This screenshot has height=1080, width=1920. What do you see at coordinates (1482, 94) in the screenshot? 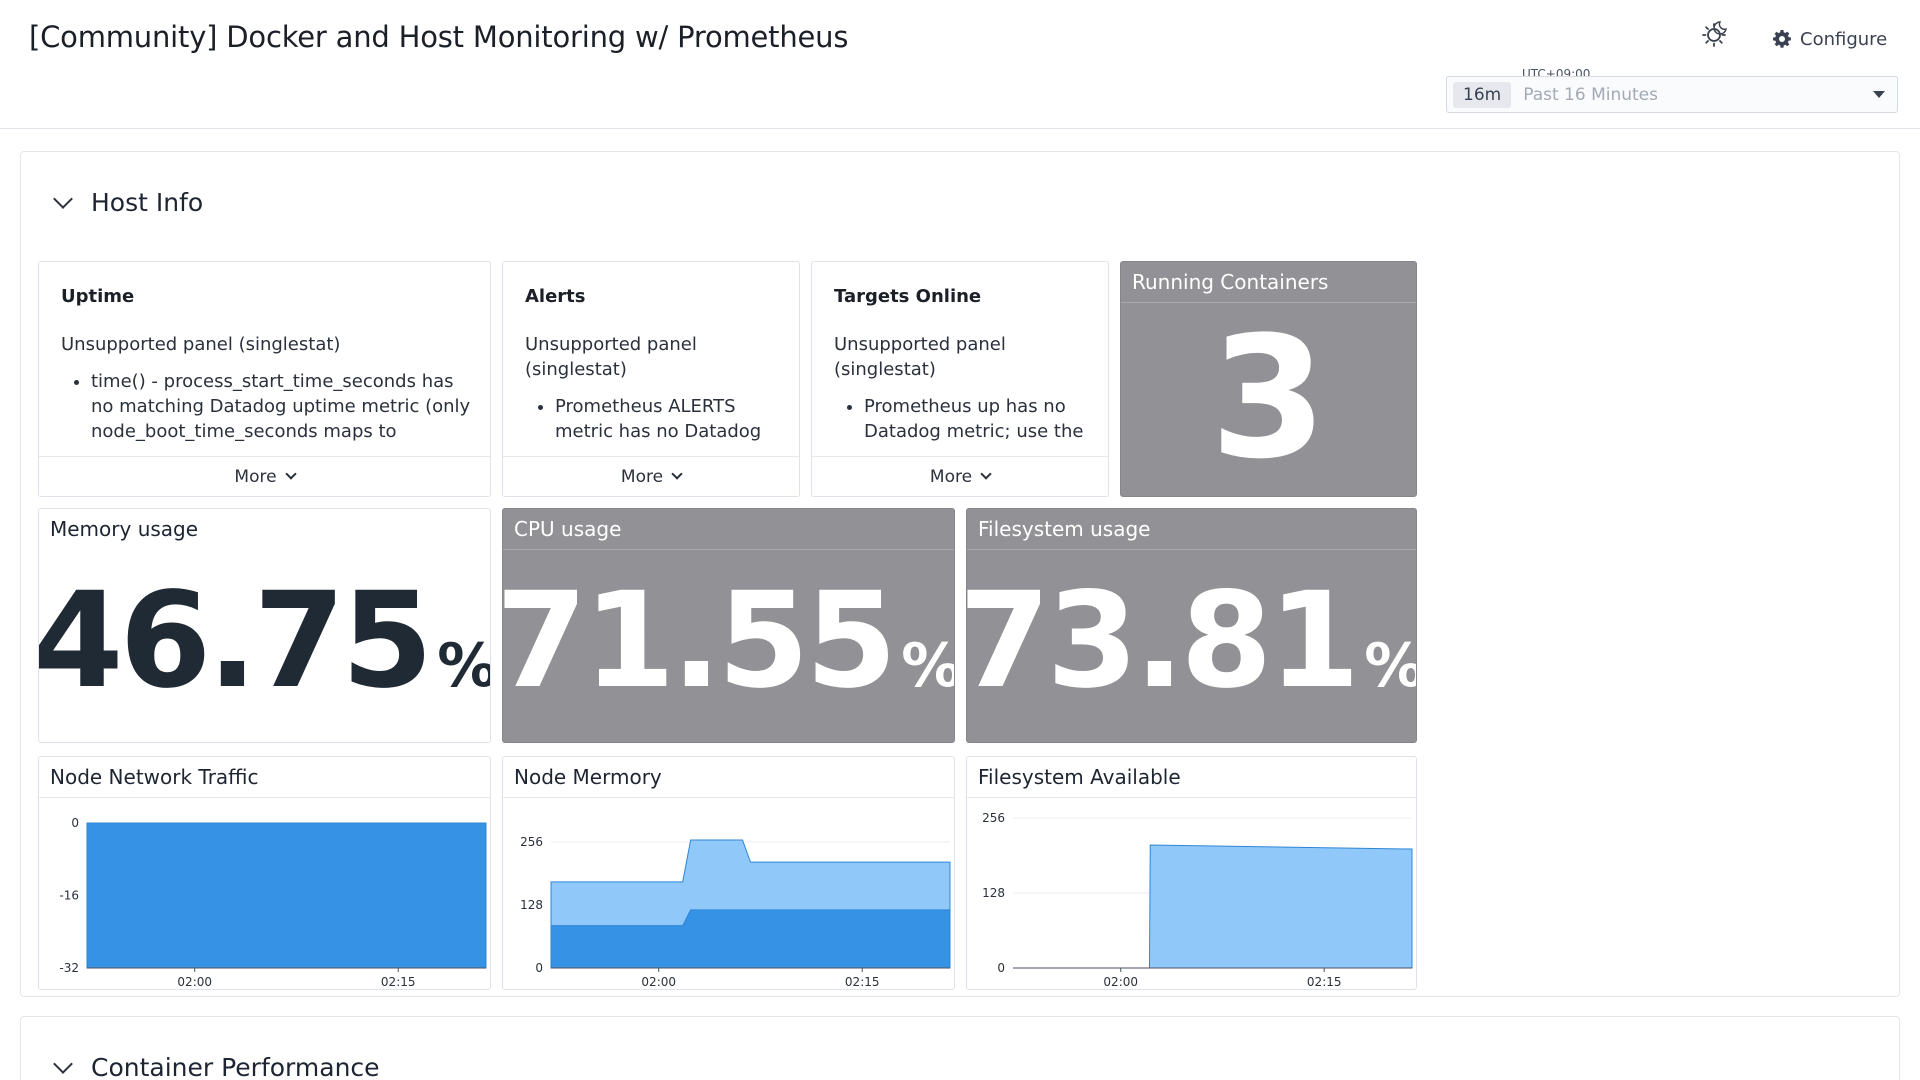
I see `time-range-badge: 16m` at bounding box center [1482, 94].